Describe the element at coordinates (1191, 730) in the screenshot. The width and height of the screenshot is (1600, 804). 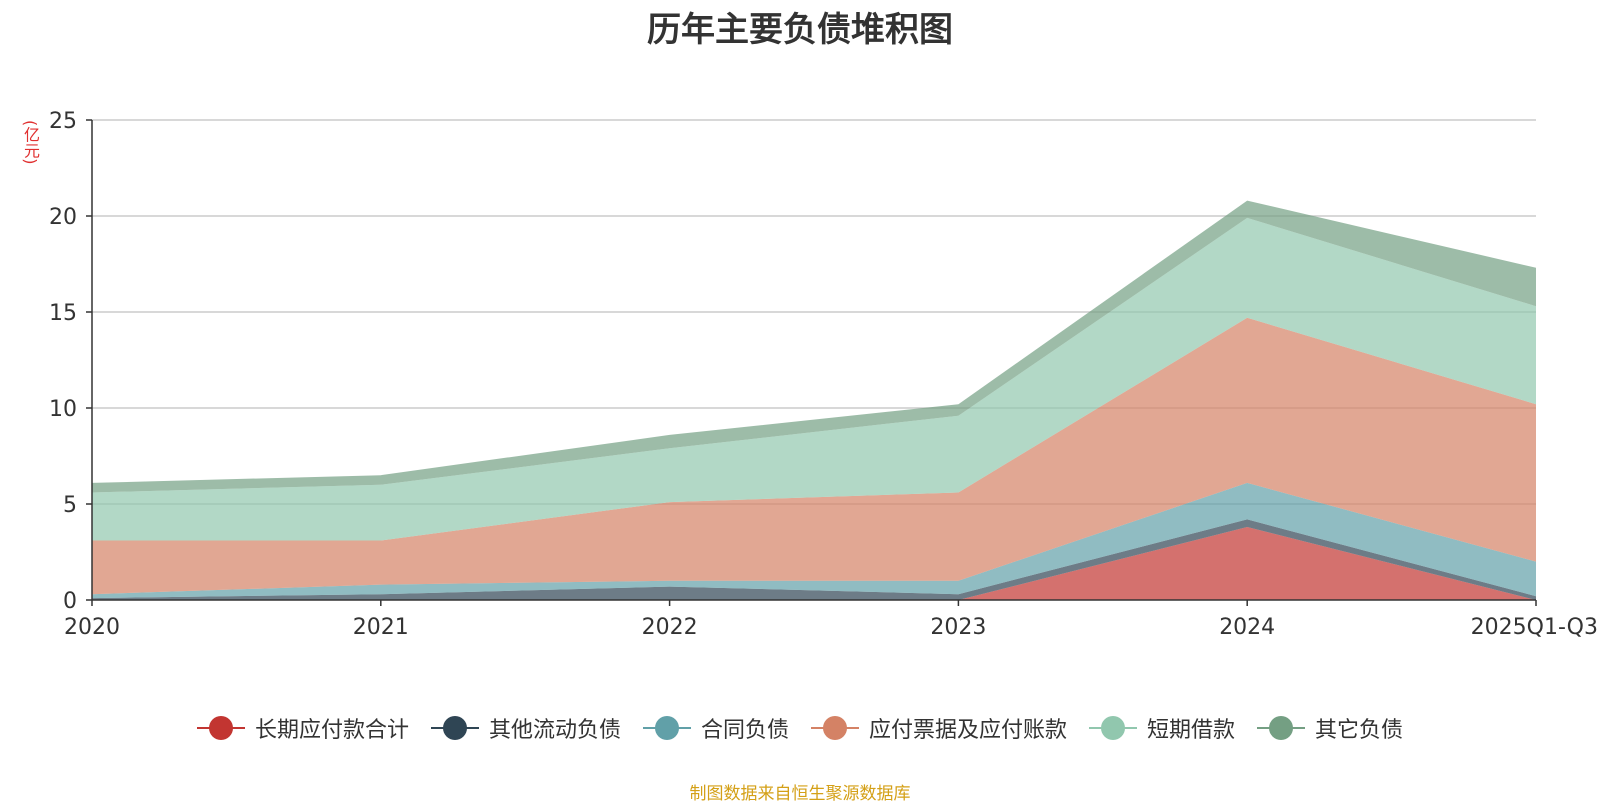
I see `legend-label: 短期借款` at that location.